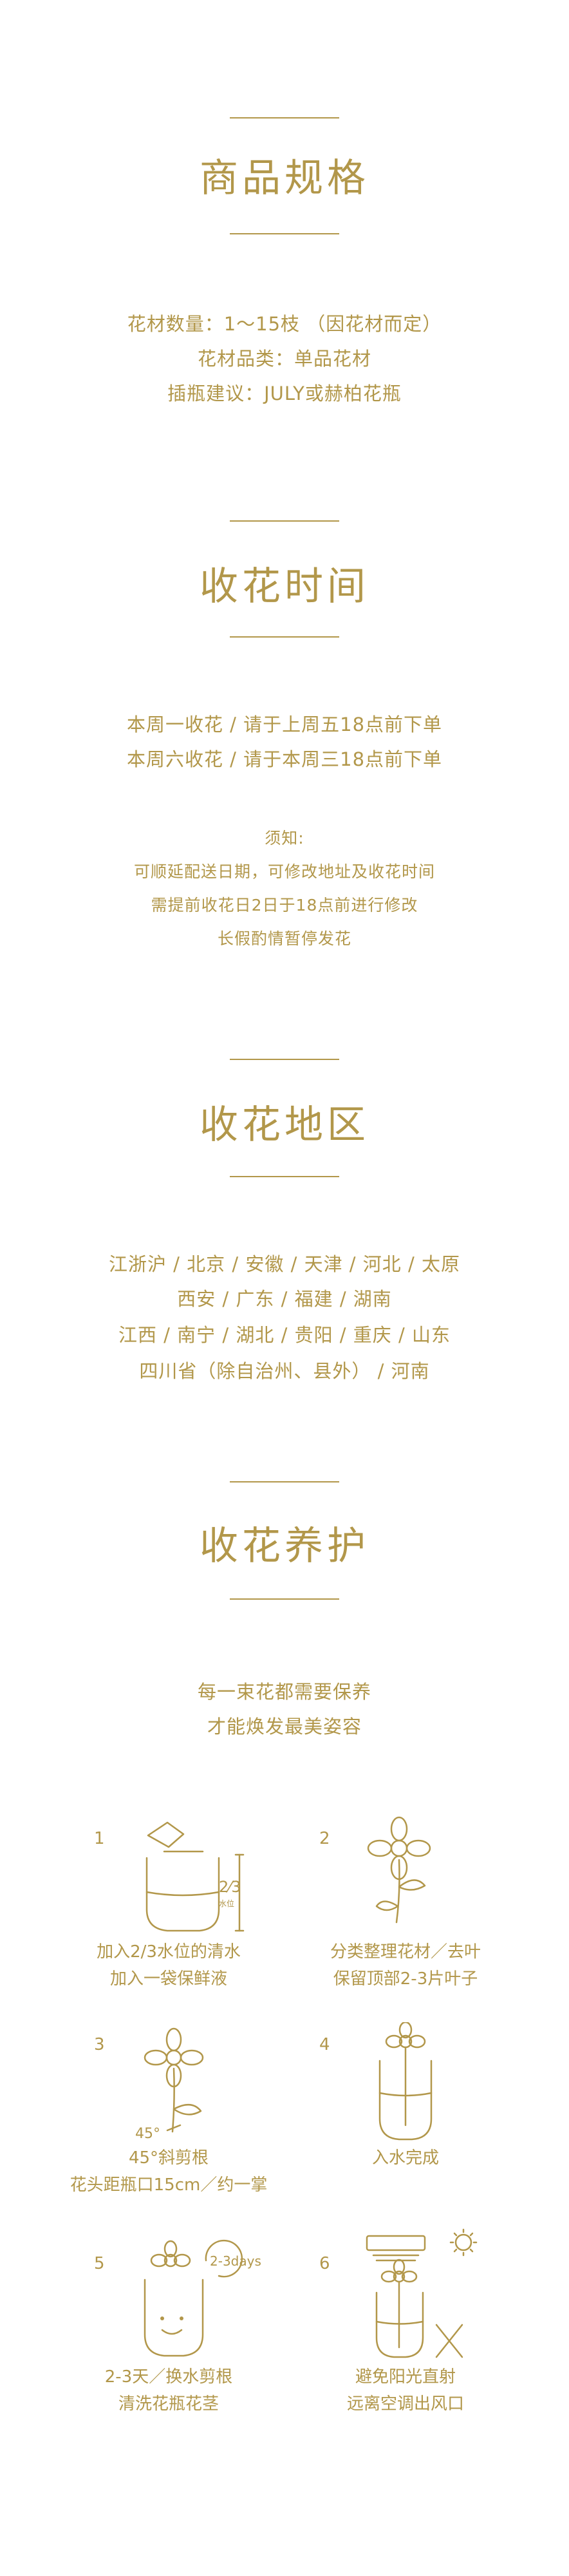 The height and width of the screenshot is (2576, 569). What do you see at coordinates (168, 1966) in the screenshot?
I see `step-caption: 加入2/3水位的清水 加入一袋保鲜液` at bounding box center [168, 1966].